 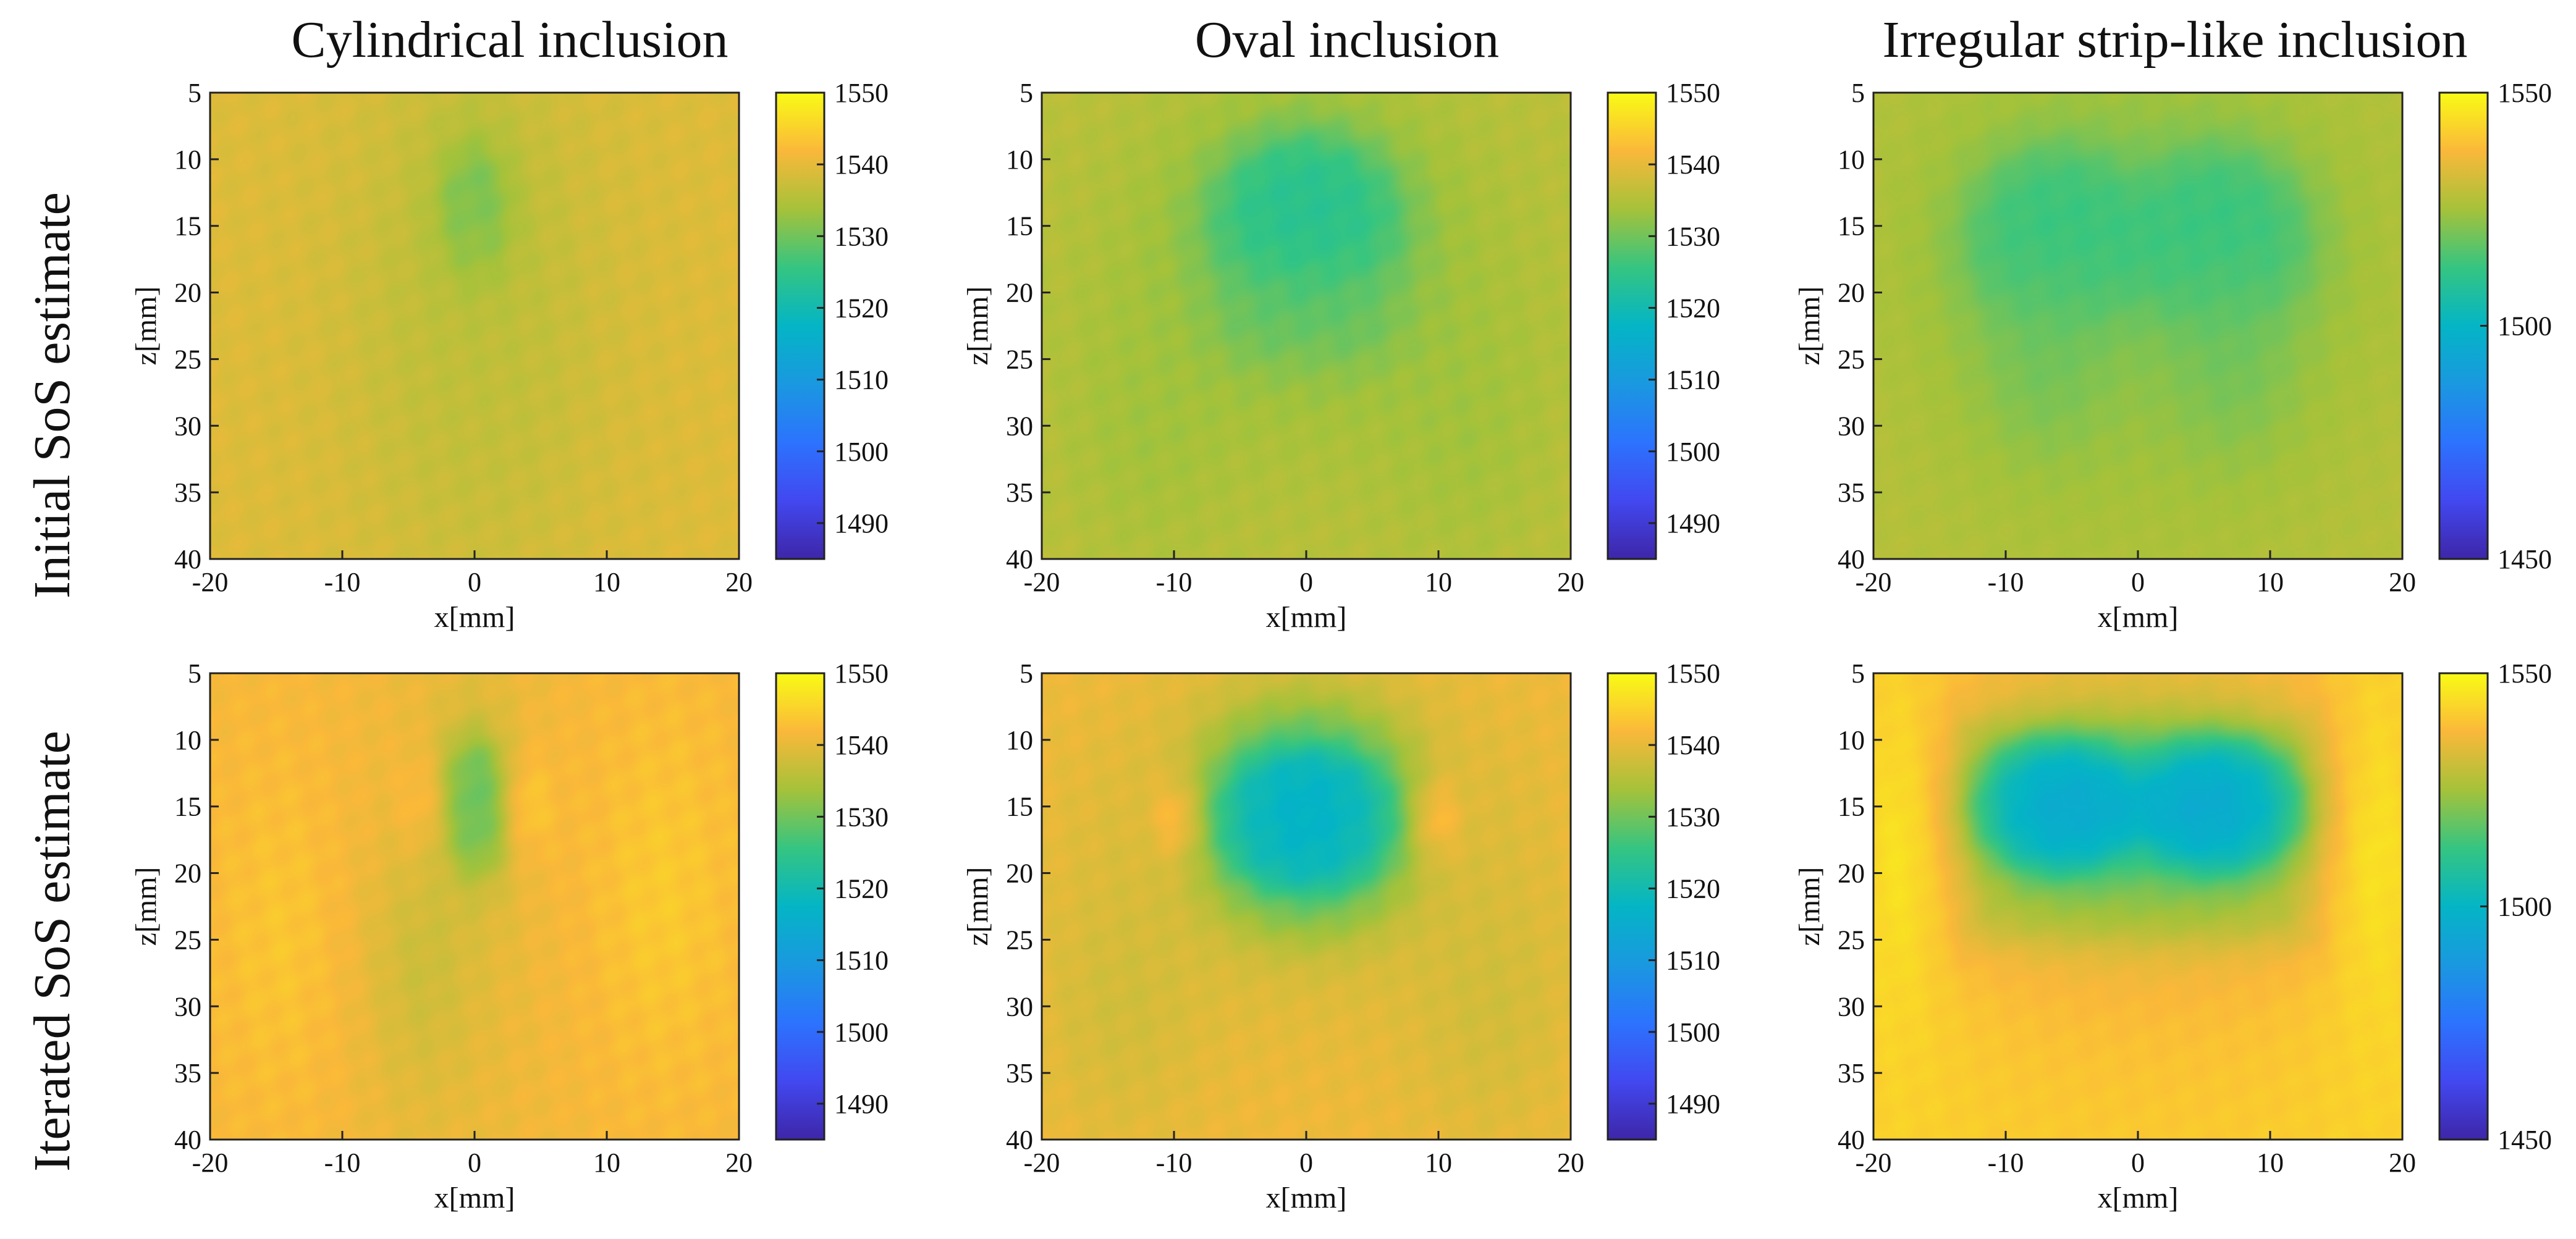 What do you see at coordinates (474, 907) in the screenshot?
I see `heatmap-image-p10` at bounding box center [474, 907].